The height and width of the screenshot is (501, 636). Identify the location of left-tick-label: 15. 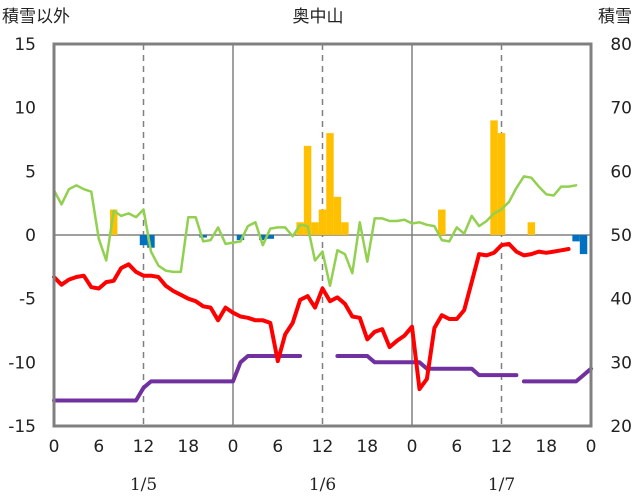
(25, 45).